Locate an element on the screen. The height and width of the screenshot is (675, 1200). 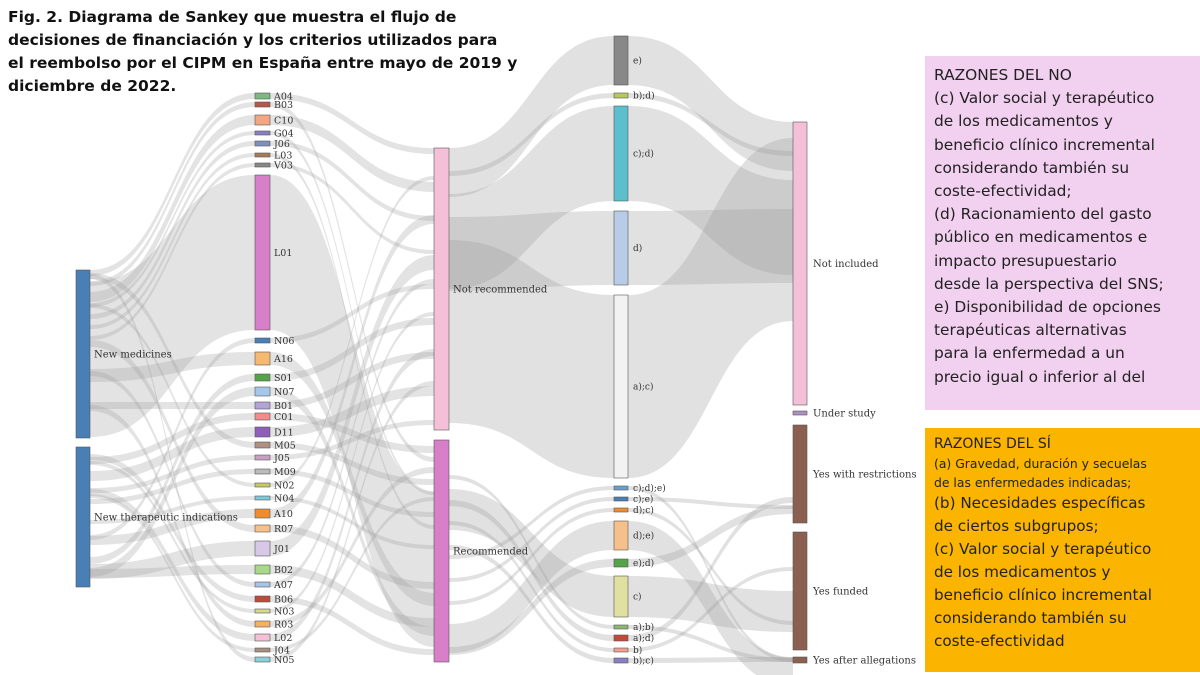
source-node-new-therapeutic-indications is located at coordinates (83, 517).